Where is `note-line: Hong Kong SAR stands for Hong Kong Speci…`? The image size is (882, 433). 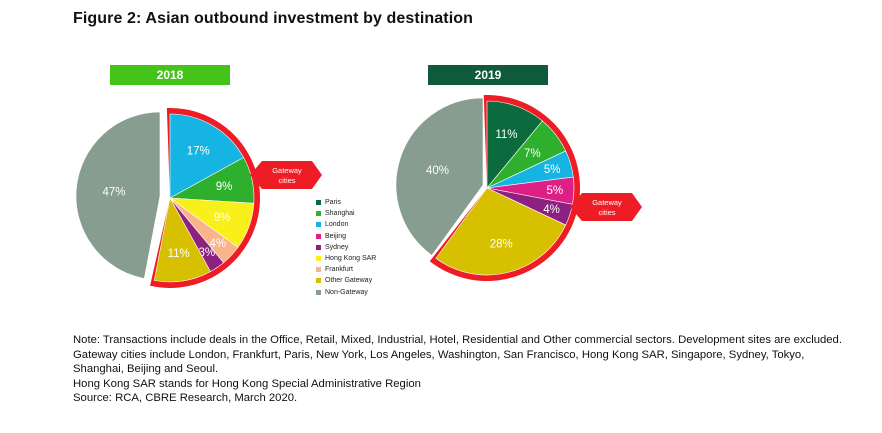
note-line: Hong Kong SAR stands for Hong Kong Speci… is located at coordinates (247, 383).